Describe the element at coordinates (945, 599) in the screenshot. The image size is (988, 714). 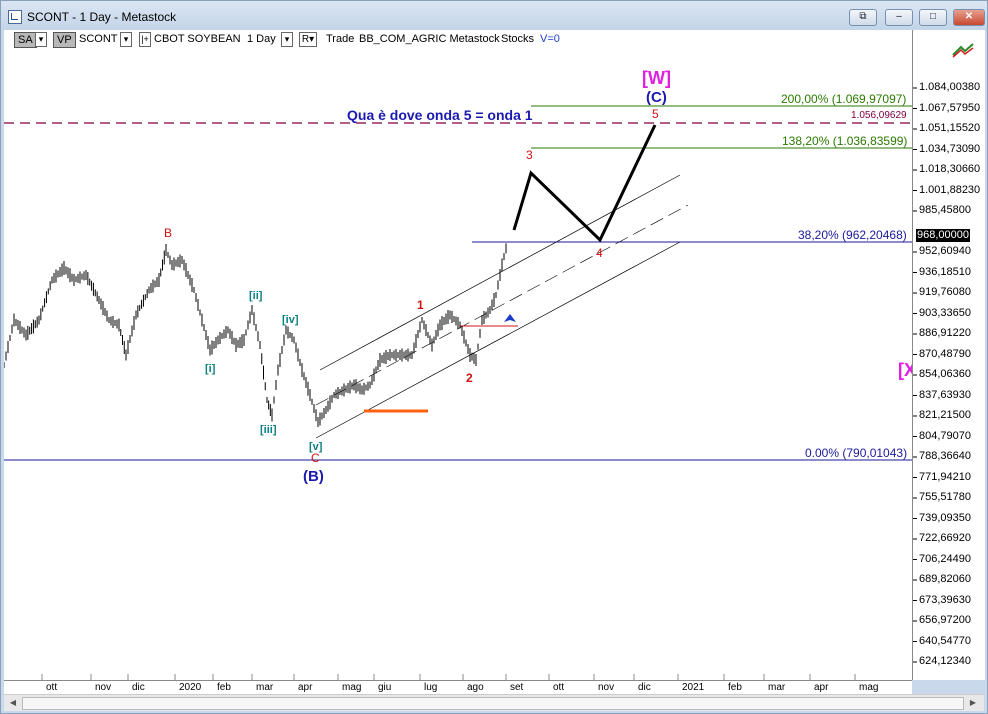
I see `price-tick-label: 673,39630` at that location.